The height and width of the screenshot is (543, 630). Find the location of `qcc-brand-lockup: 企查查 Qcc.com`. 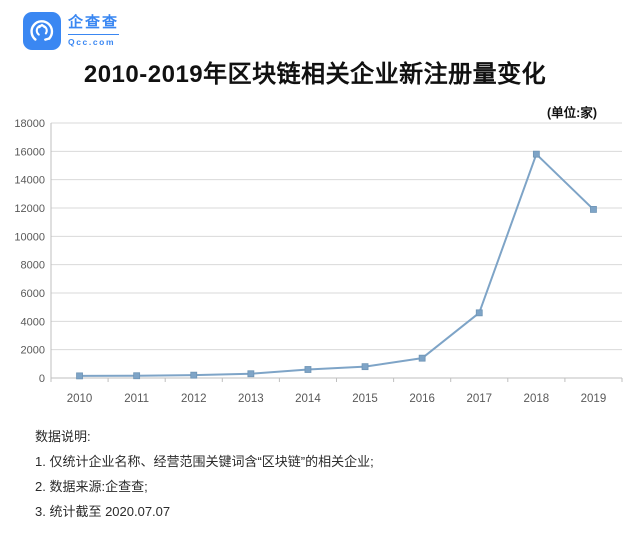

qcc-brand-lockup: 企查查 Qcc.com is located at coordinates (71, 31).